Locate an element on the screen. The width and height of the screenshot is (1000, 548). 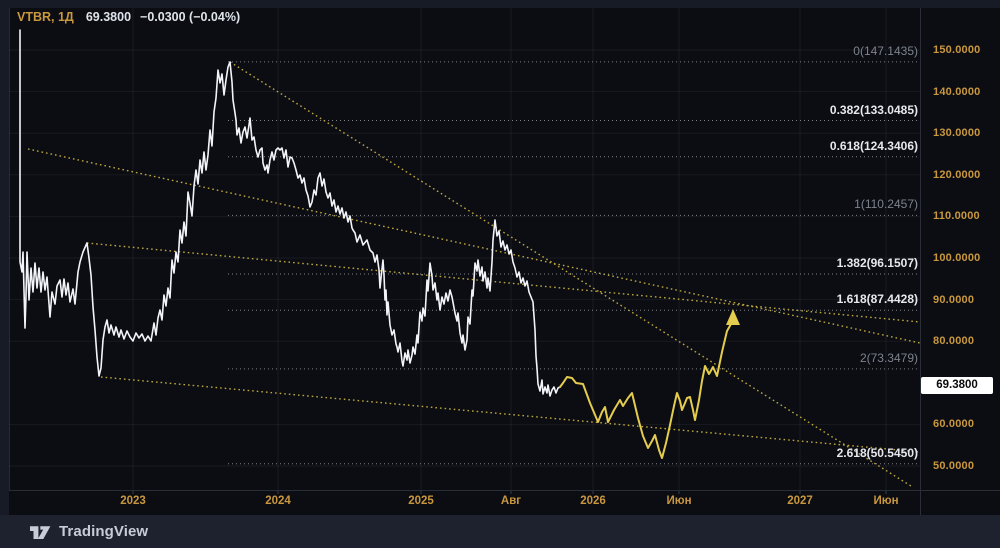
price-axis-label: 140.0000 is located at coordinates (957, 91).